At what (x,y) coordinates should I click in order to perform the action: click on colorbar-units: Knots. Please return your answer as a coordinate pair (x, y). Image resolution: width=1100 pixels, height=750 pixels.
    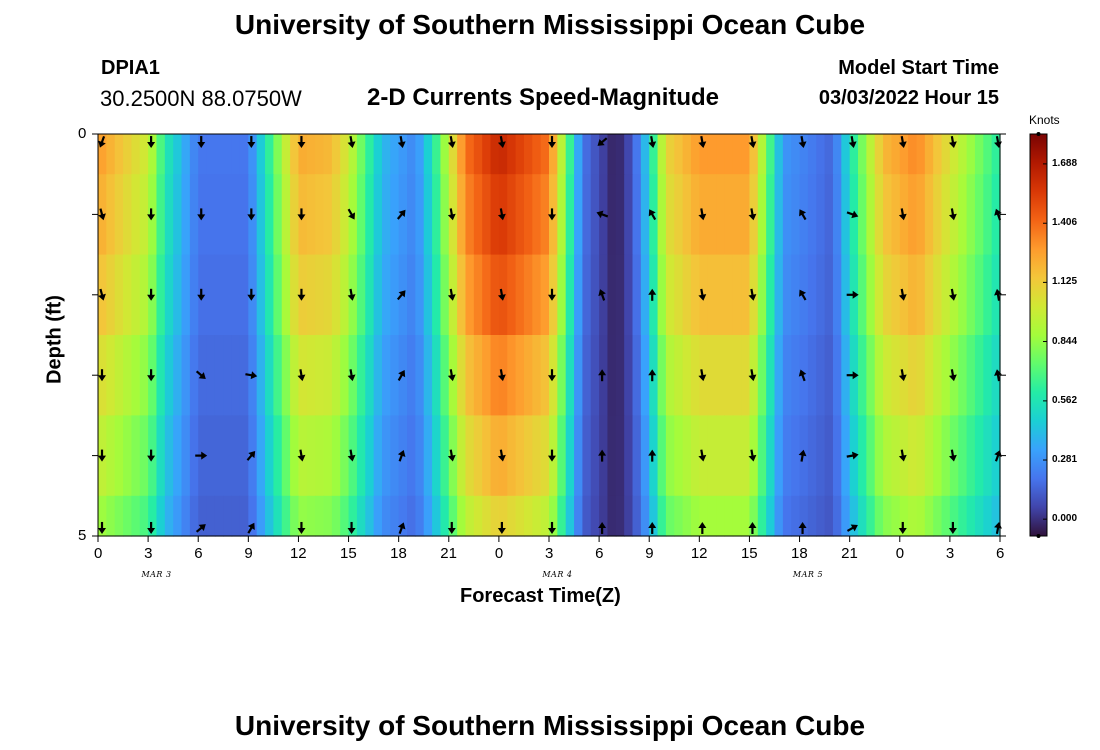
    Looking at the image, I should click on (1044, 120).